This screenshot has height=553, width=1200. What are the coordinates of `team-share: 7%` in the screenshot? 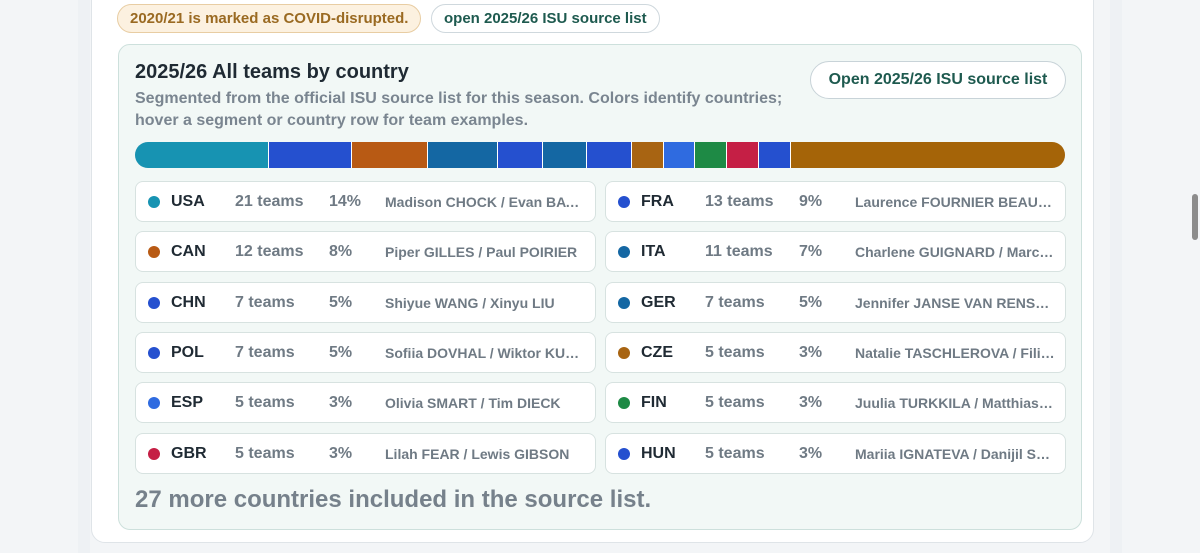 It's located at (811, 252).